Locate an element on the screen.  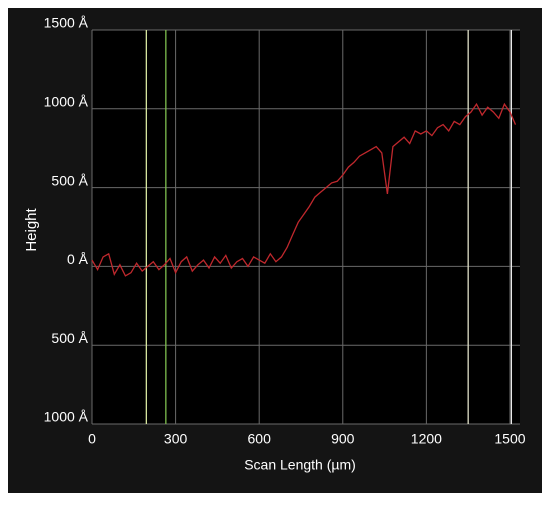
x-axis-label: Scan Length (µm) is located at coordinates (300, 465).